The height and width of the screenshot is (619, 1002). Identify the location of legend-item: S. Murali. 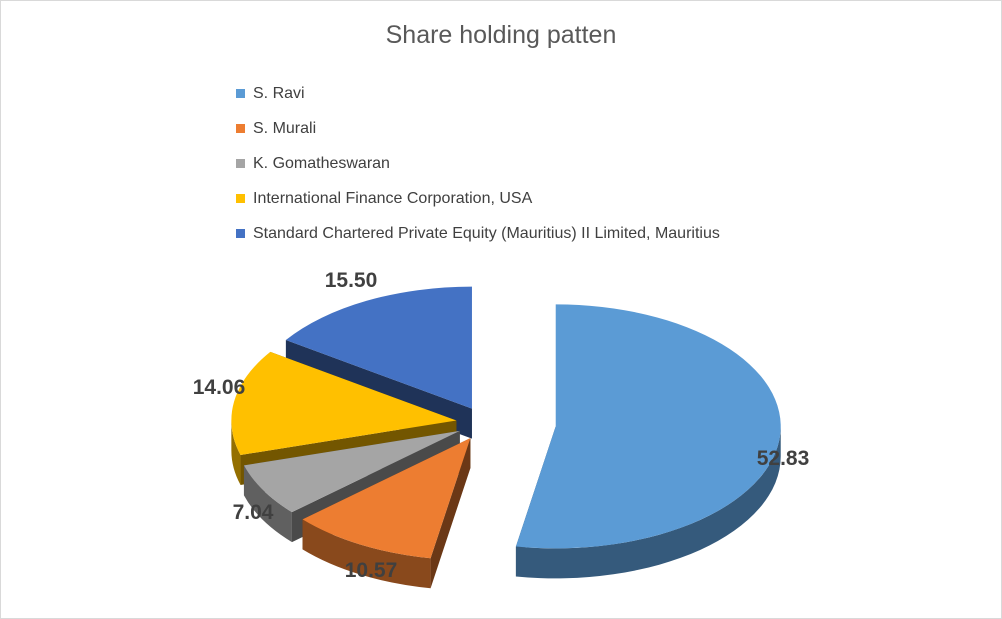
(478, 128).